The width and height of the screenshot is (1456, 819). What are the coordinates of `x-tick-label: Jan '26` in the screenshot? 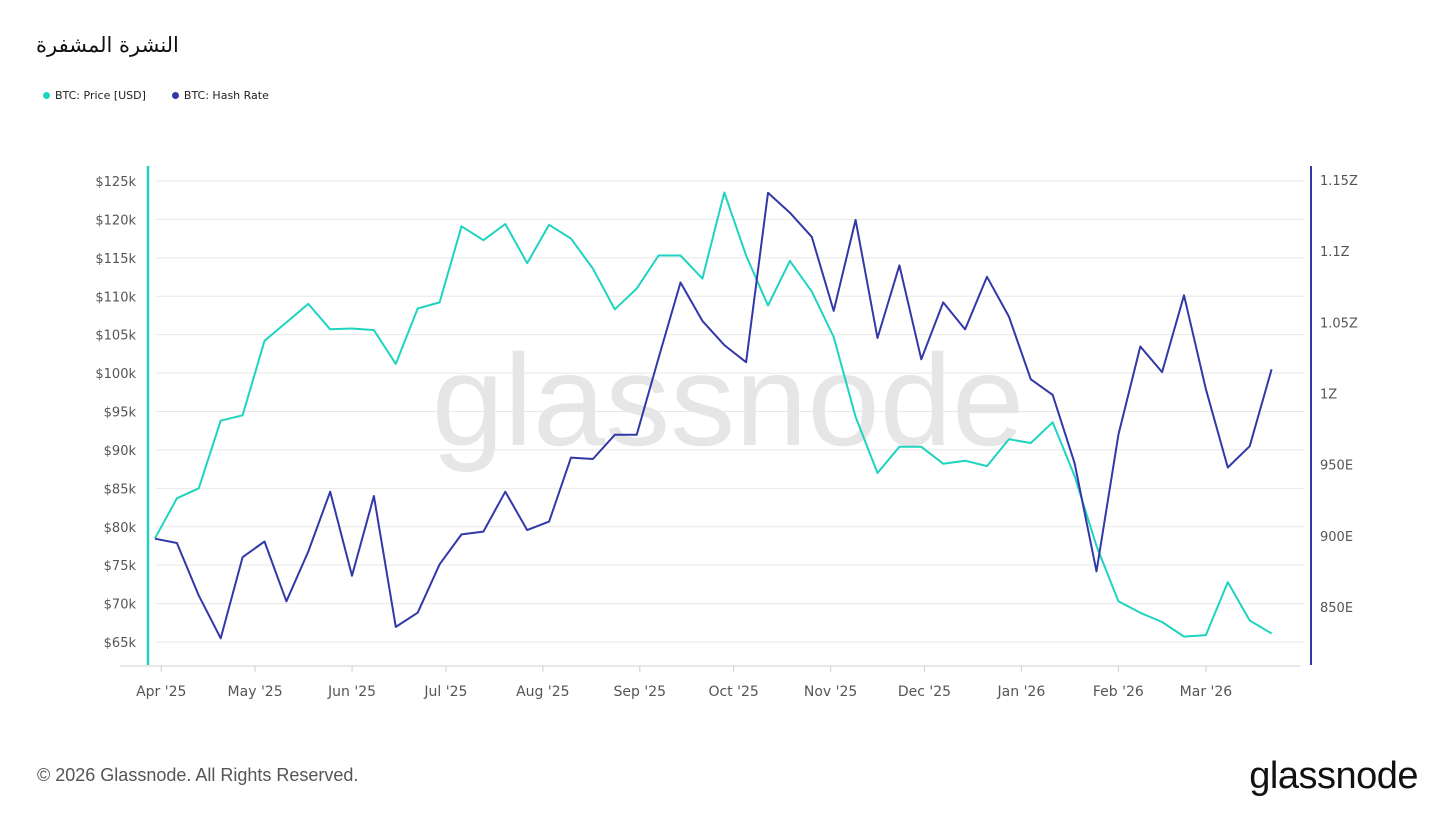 It's located at (1021, 692).